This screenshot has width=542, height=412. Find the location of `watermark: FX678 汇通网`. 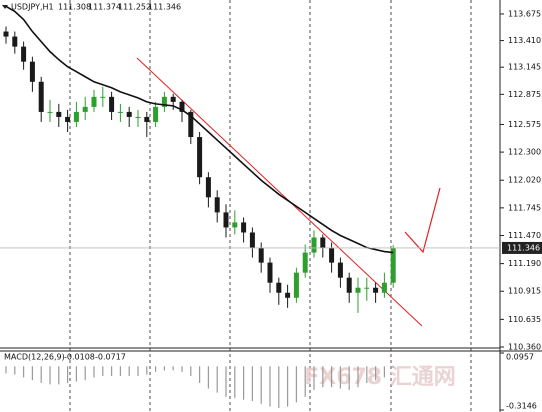

watermark: FX678 汇通网 is located at coordinates (380, 377).